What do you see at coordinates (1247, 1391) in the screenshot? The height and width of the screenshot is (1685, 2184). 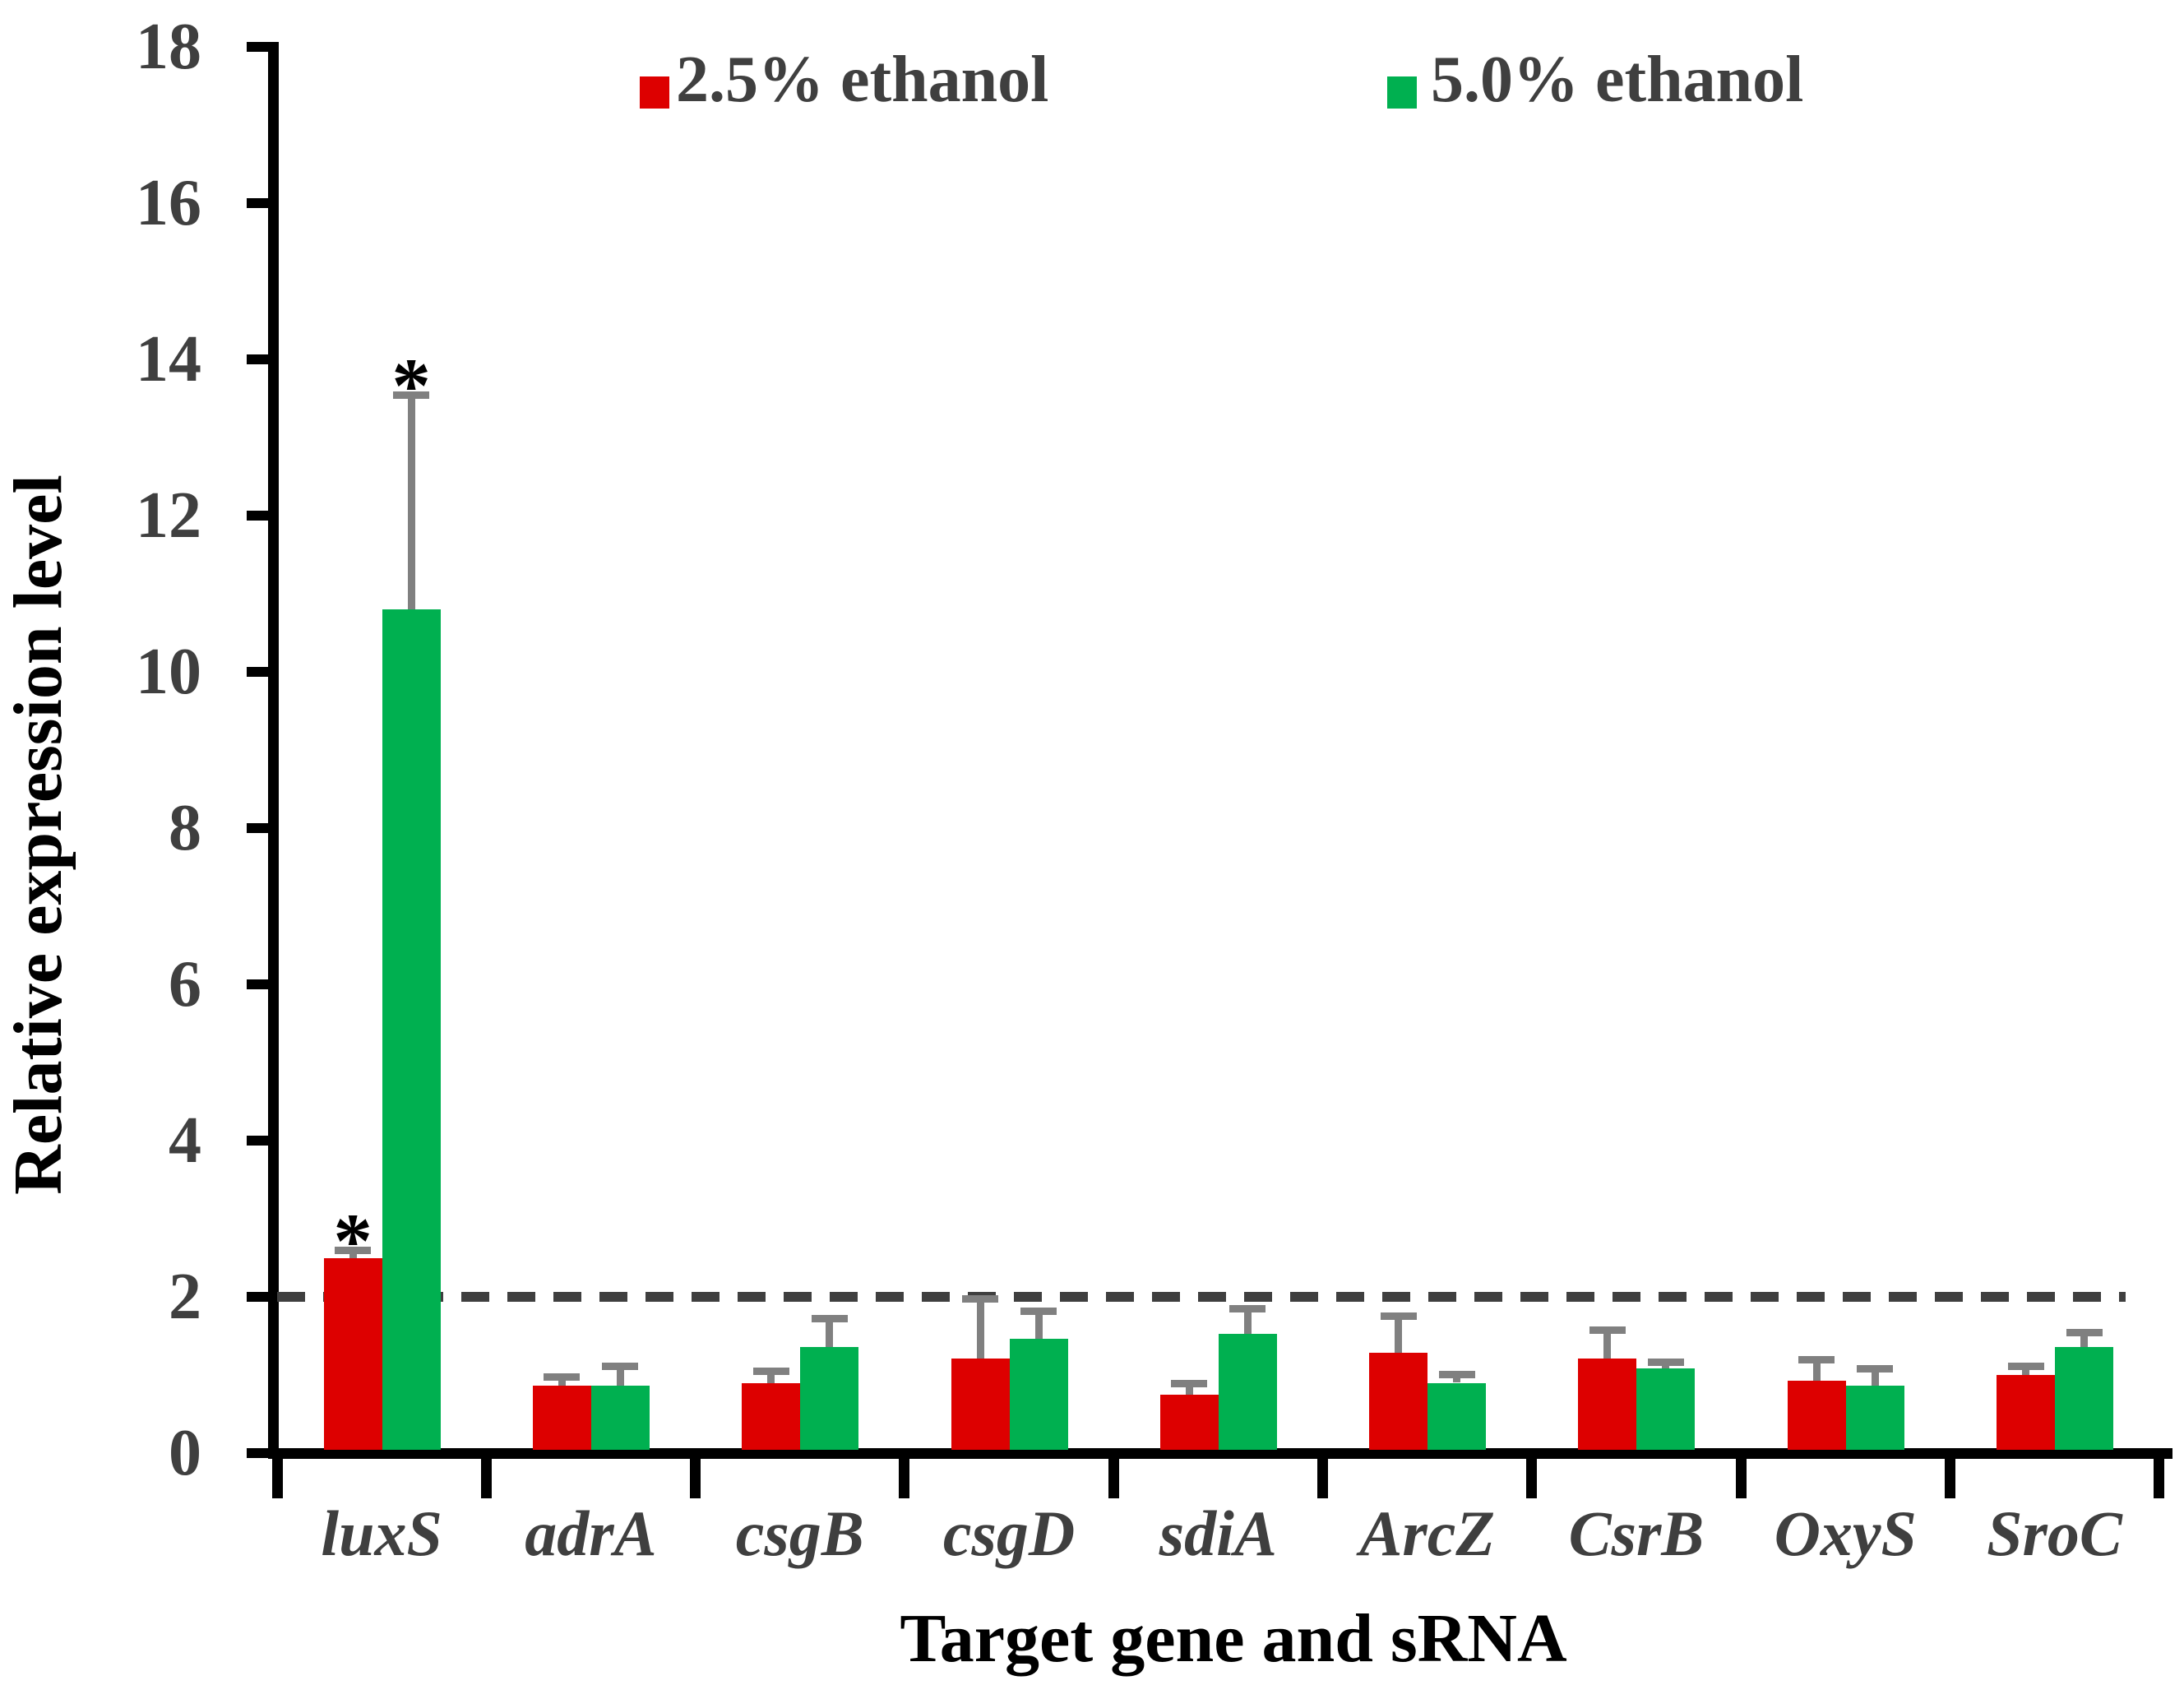 I see `bar-sdiA-5.0% ethanol` at bounding box center [1247, 1391].